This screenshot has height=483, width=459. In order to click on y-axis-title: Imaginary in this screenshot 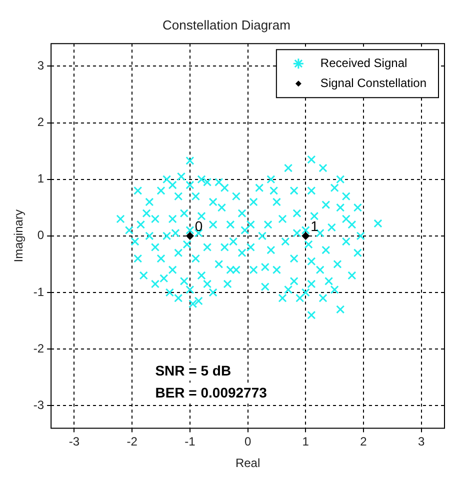, I will do `click(19, 236)`.